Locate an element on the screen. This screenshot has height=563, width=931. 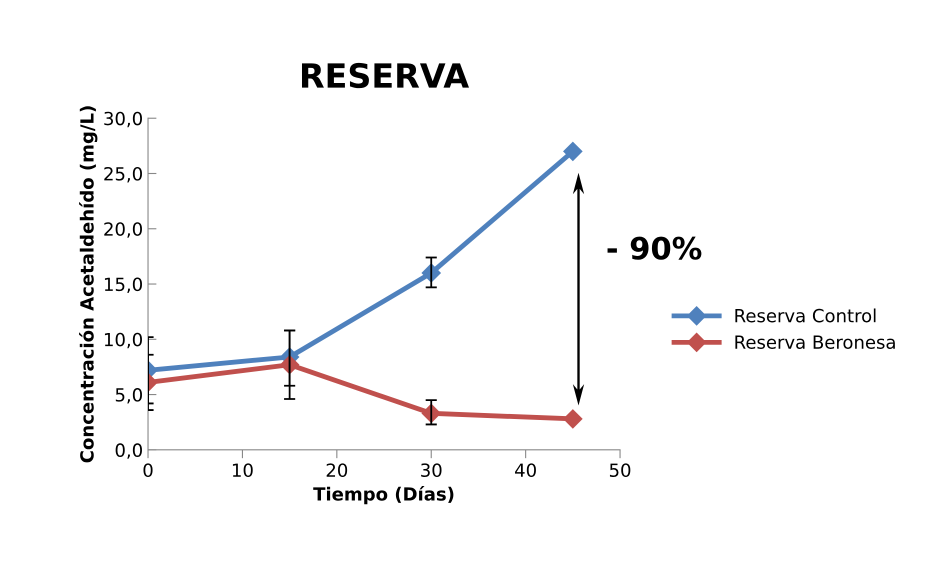
y-tick-label: 30,0 is located at coordinates (123, 120).